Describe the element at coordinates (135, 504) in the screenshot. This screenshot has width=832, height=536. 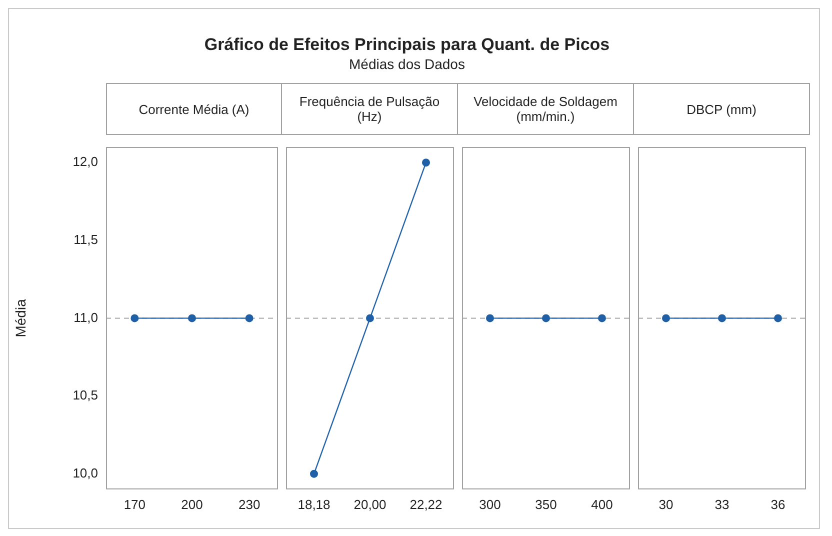
I see `x-tick-label: 170` at that location.